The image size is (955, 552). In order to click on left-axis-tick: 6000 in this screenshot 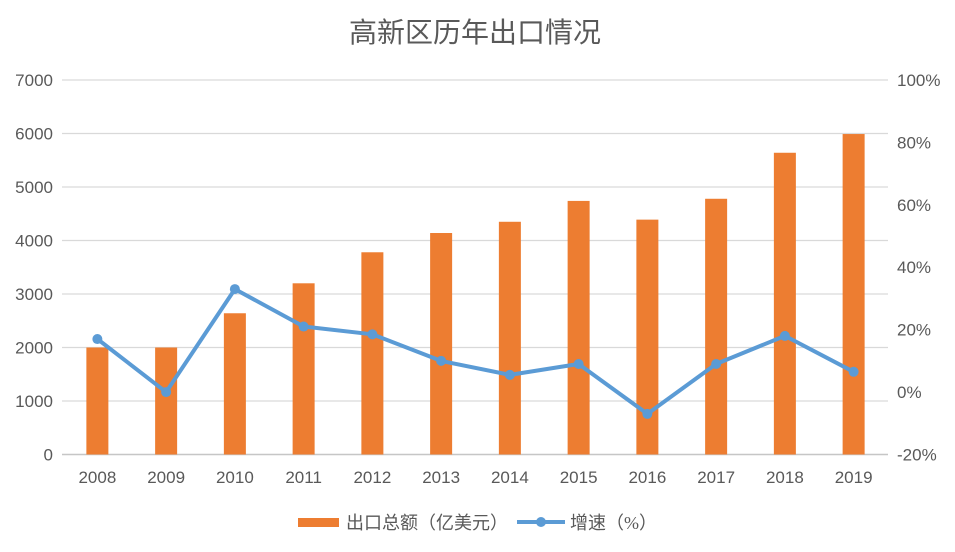, I will do `click(34, 133)`.